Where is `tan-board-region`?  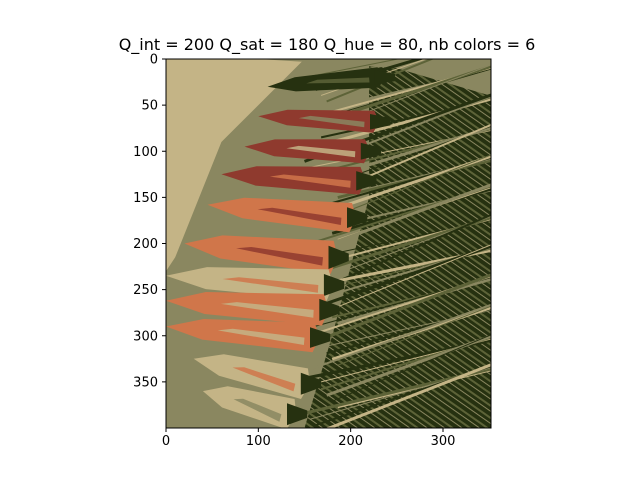
tan-board-region is located at coordinates (235, 165).